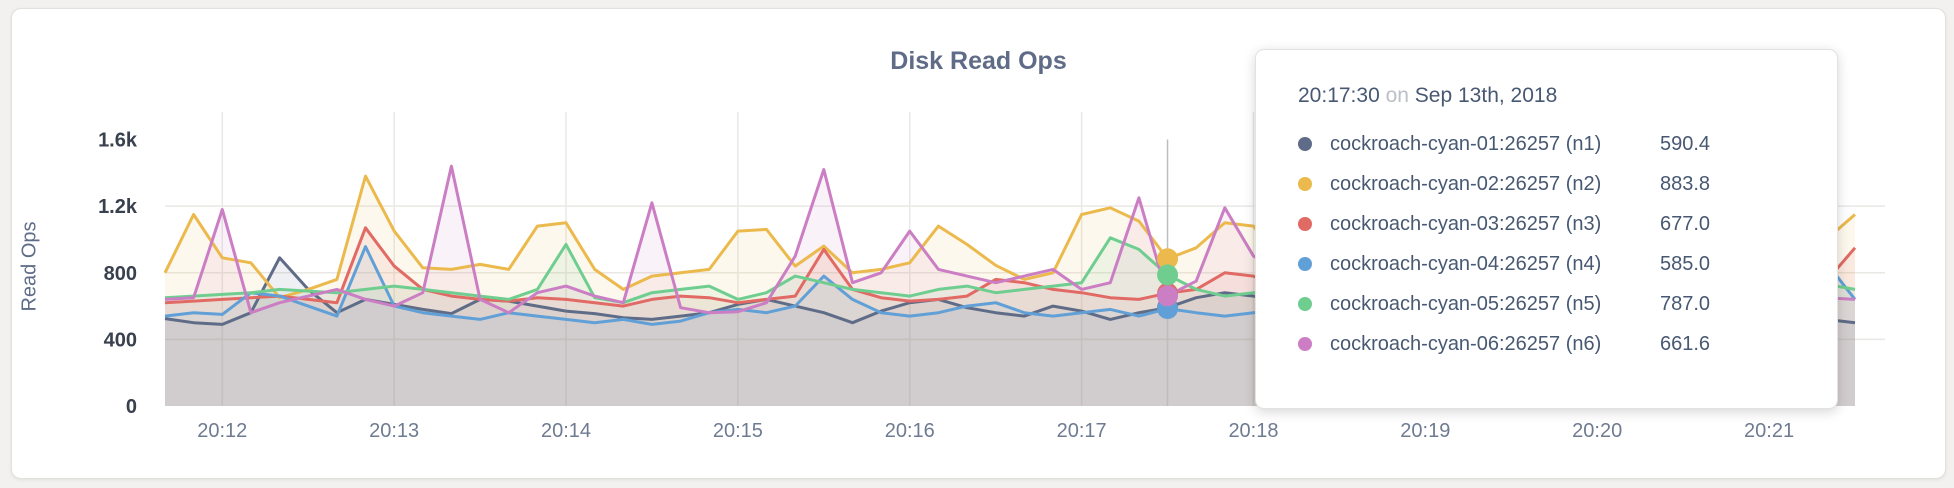 Image resolution: width=1954 pixels, height=488 pixels. Describe the element at coordinates (1425, 431) in the screenshot. I see `x-tick-label: 20:19` at that location.